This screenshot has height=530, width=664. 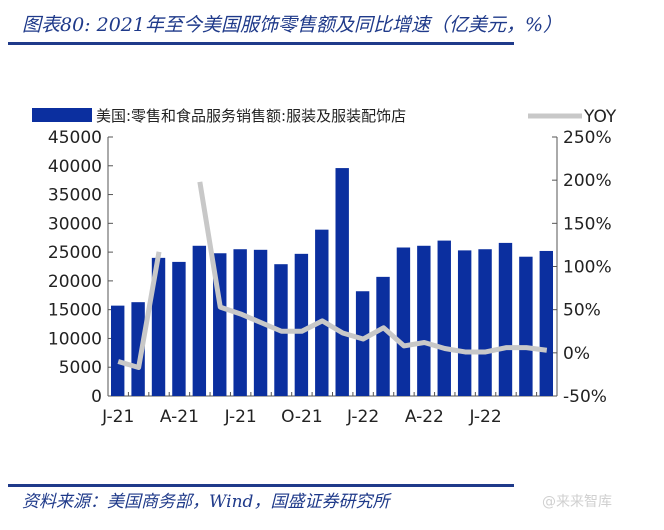 I want to click on x-tick-label: O-21, so click(x=302, y=417).